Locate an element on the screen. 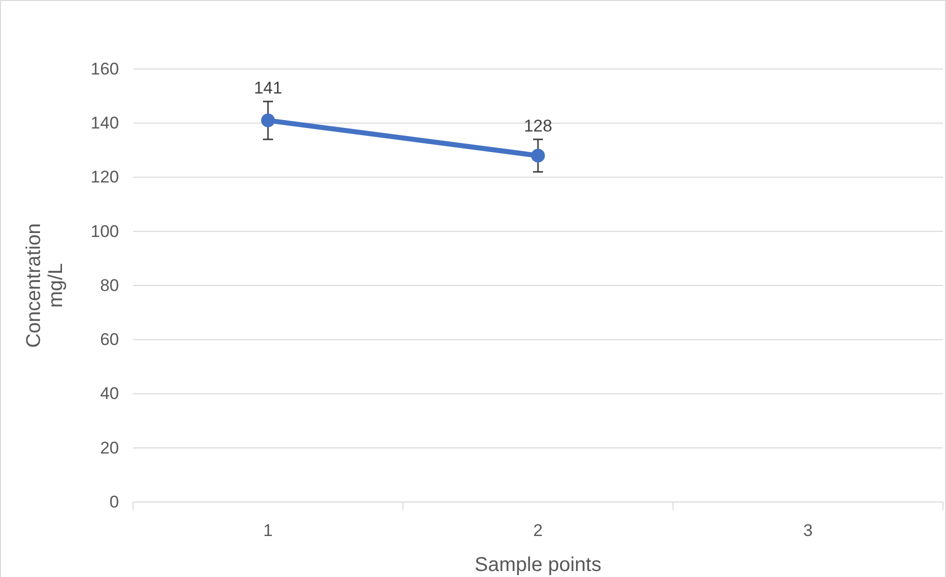  data-label: 141 is located at coordinates (268, 88).